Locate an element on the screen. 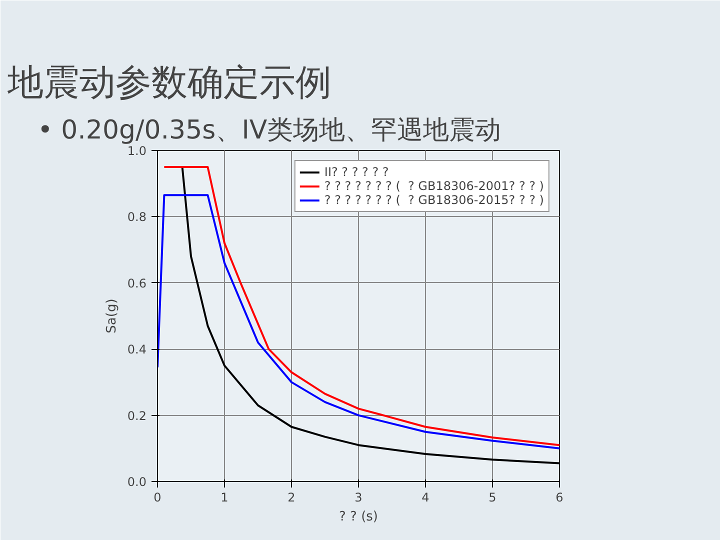 This screenshot has height=540, width=720. x-tick-label: 2 is located at coordinates (292, 497).